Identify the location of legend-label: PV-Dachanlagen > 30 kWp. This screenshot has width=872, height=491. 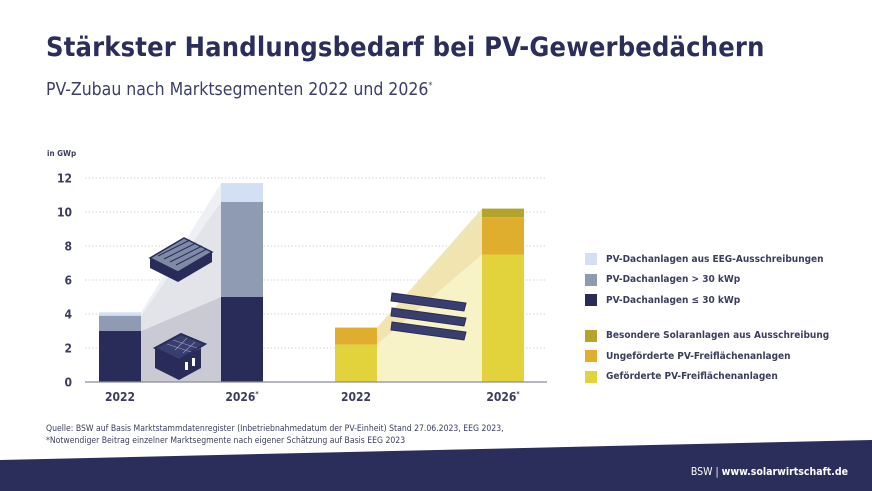
(673, 280).